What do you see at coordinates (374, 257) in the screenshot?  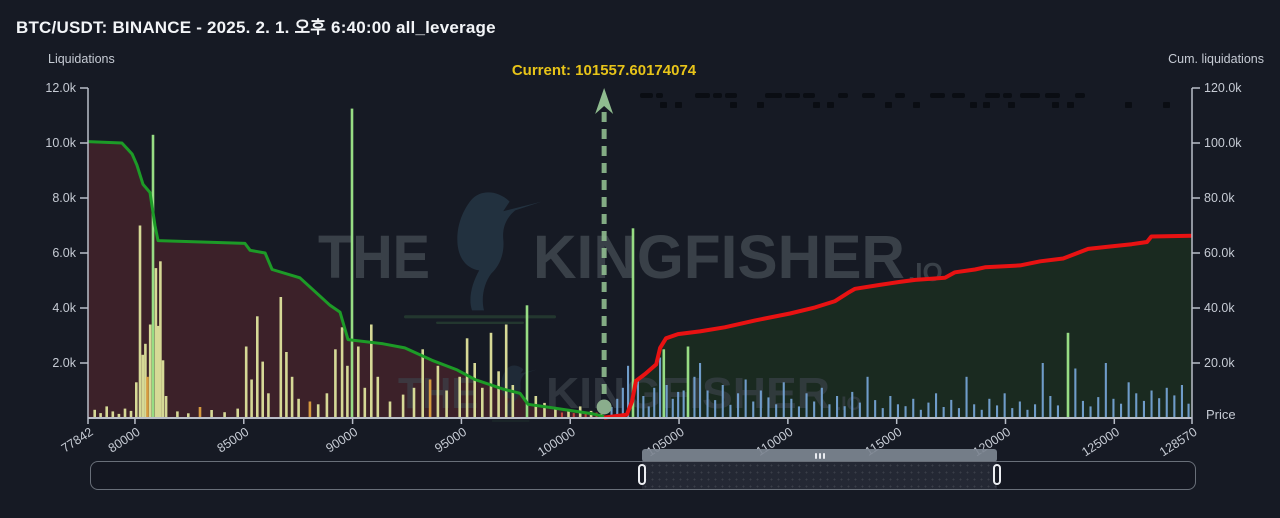 I see `svg-text: THE` at bounding box center [374, 257].